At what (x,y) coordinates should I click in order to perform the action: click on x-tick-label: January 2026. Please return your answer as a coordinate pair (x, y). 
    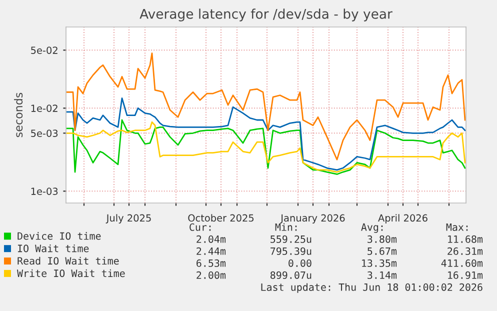
    Looking at the image, I should click on (312, 219).